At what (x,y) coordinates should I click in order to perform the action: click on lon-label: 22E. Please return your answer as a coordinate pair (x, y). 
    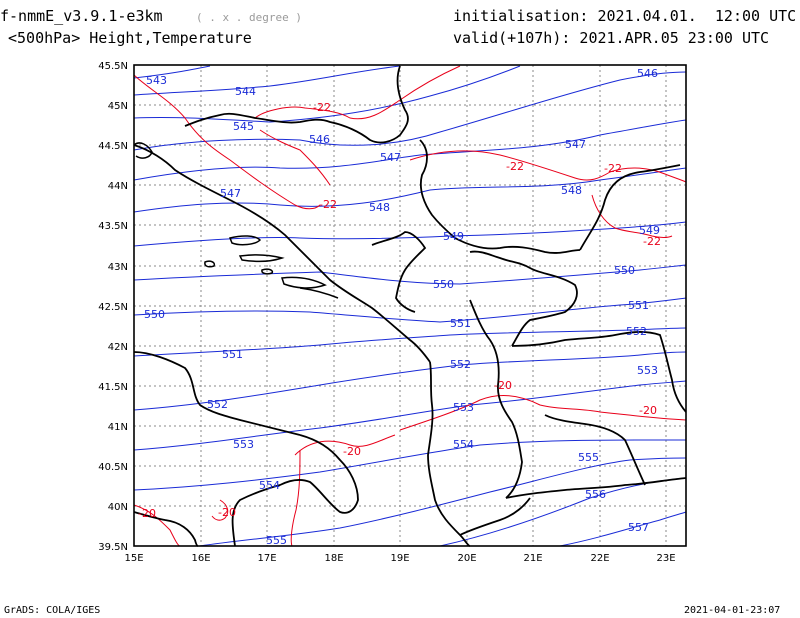
    Looking at the image, I should click on (599, 558).